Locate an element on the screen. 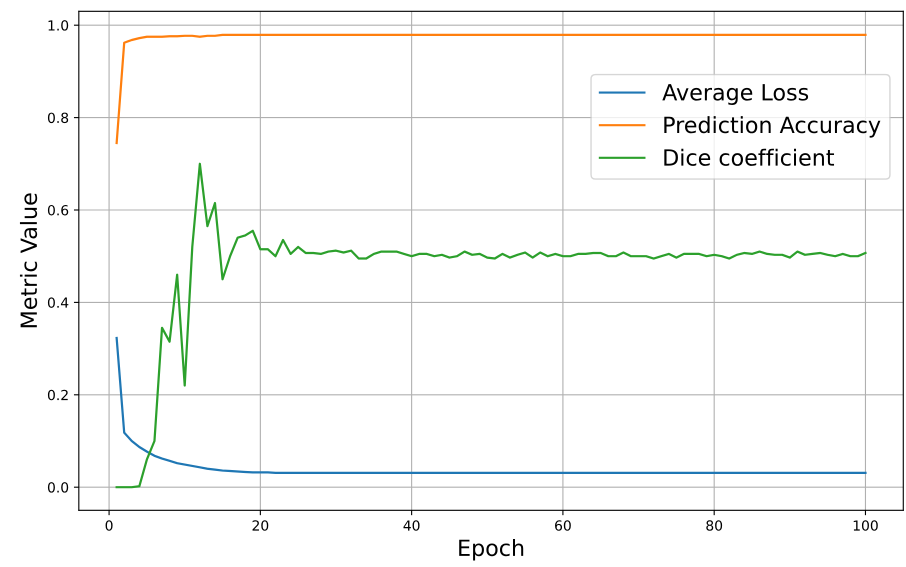 This screenshot has height=567, width=906. y-tick-label: 0.2 is located at coordinates (58, 395).